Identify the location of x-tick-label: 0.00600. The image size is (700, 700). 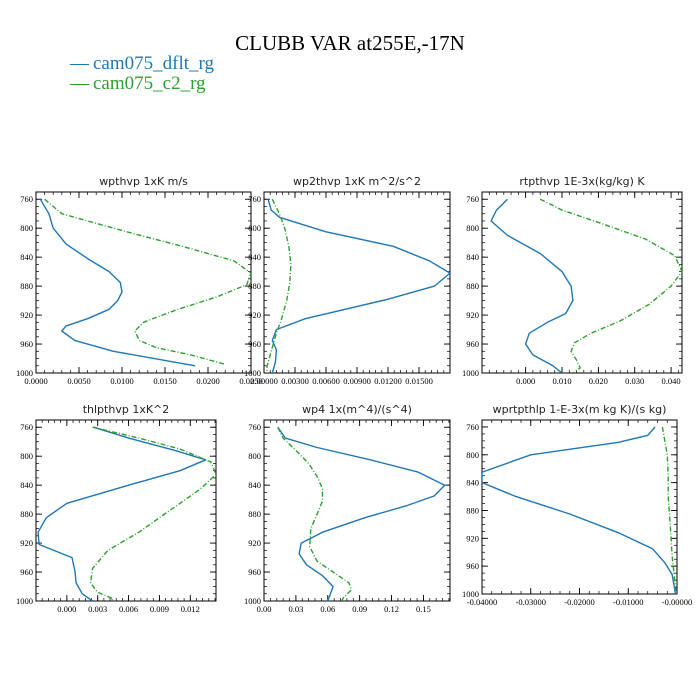
(326, 381).